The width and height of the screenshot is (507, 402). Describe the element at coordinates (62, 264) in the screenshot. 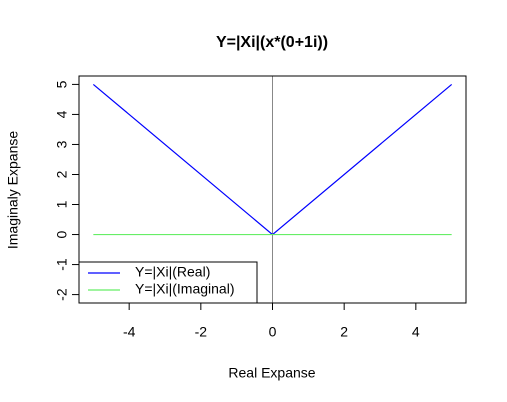

I see `y-tick-label: -1` at that location.